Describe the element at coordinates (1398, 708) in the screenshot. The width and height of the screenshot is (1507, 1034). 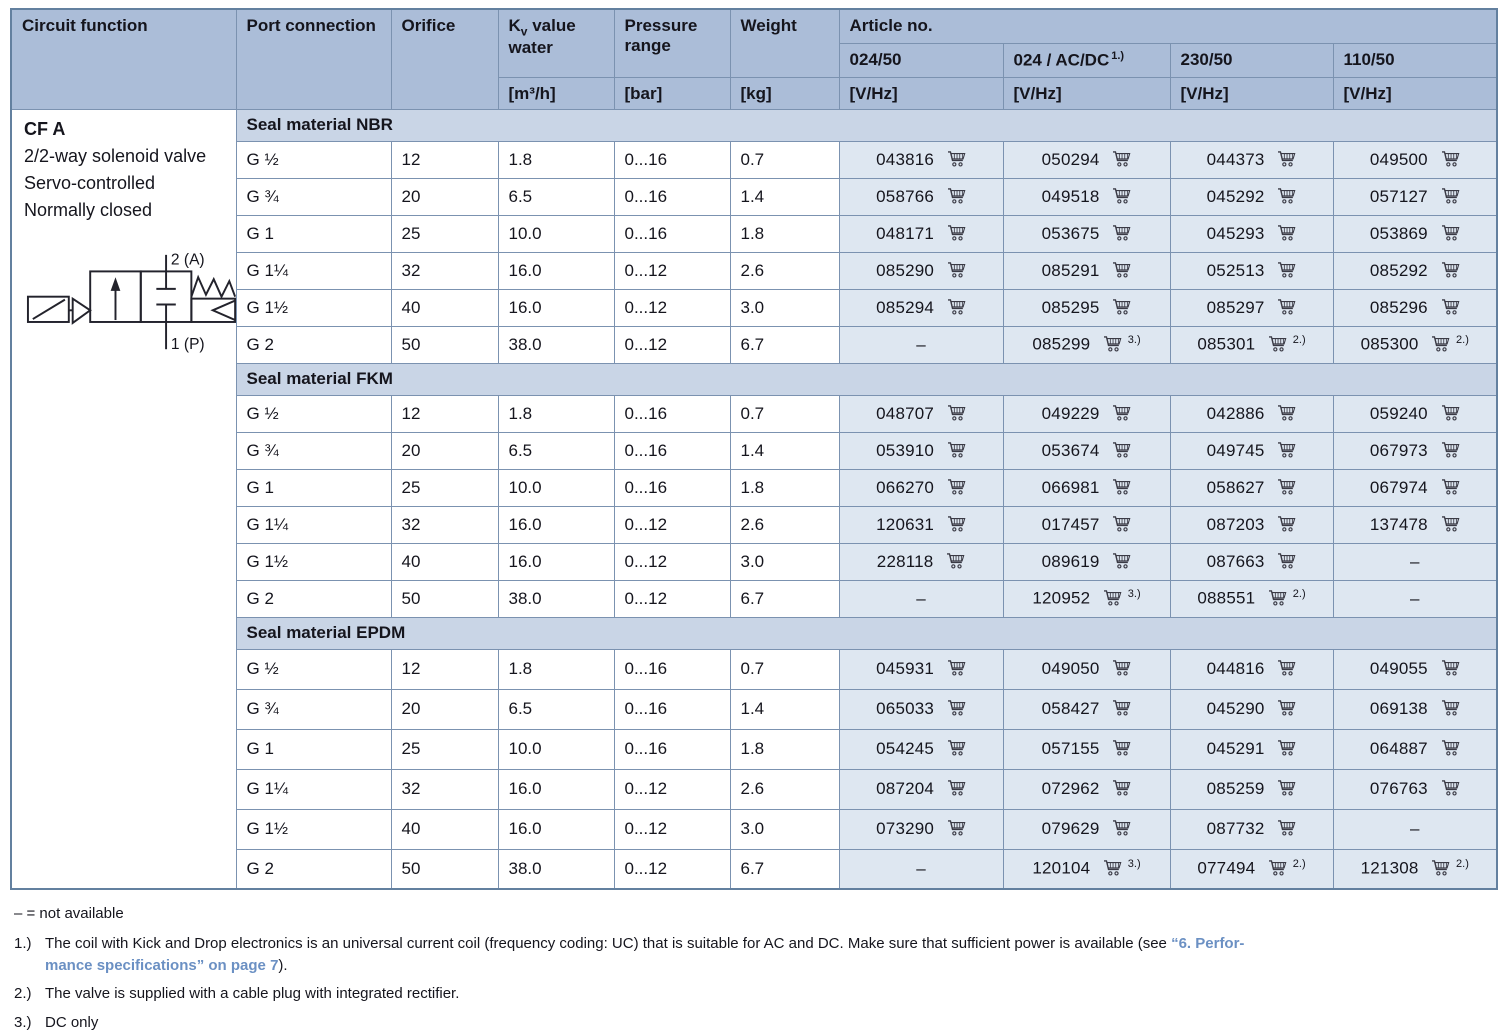
I see `article-number: 069138` at that location.